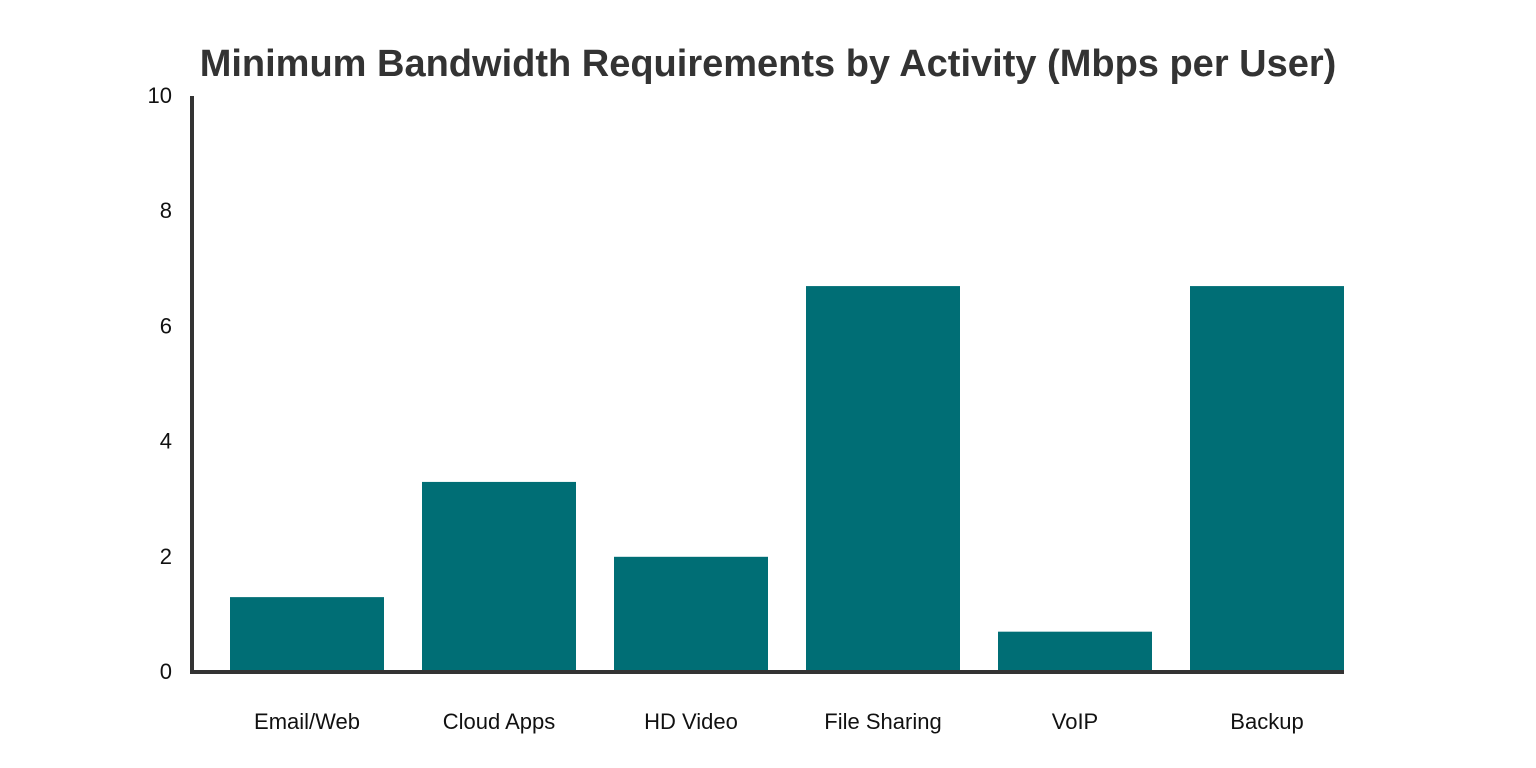 Image resolution: width=1536 pixels, height=768 pixels. What do you see at coordinates (160, 383) in the screenshot?
I see `y-axis-ticks: 0 2 4 6 8 10` at bounding box center [160, 383].